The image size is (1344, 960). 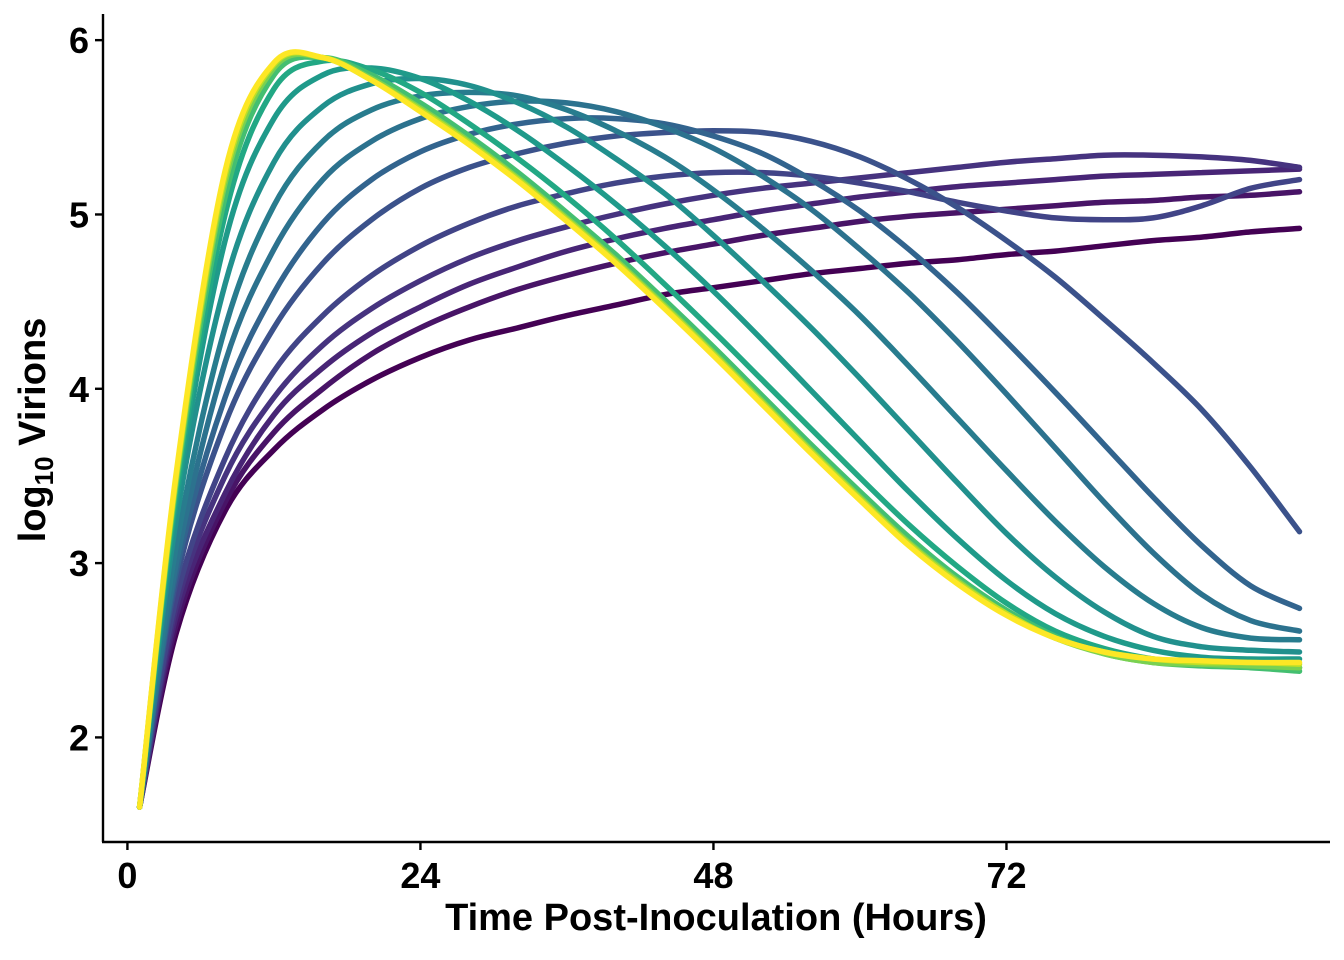 What do you see at coordinates (44, 470) in the screenshot?
I see `y-axis-title-subscript: 10` at bounding box center [44, 470].